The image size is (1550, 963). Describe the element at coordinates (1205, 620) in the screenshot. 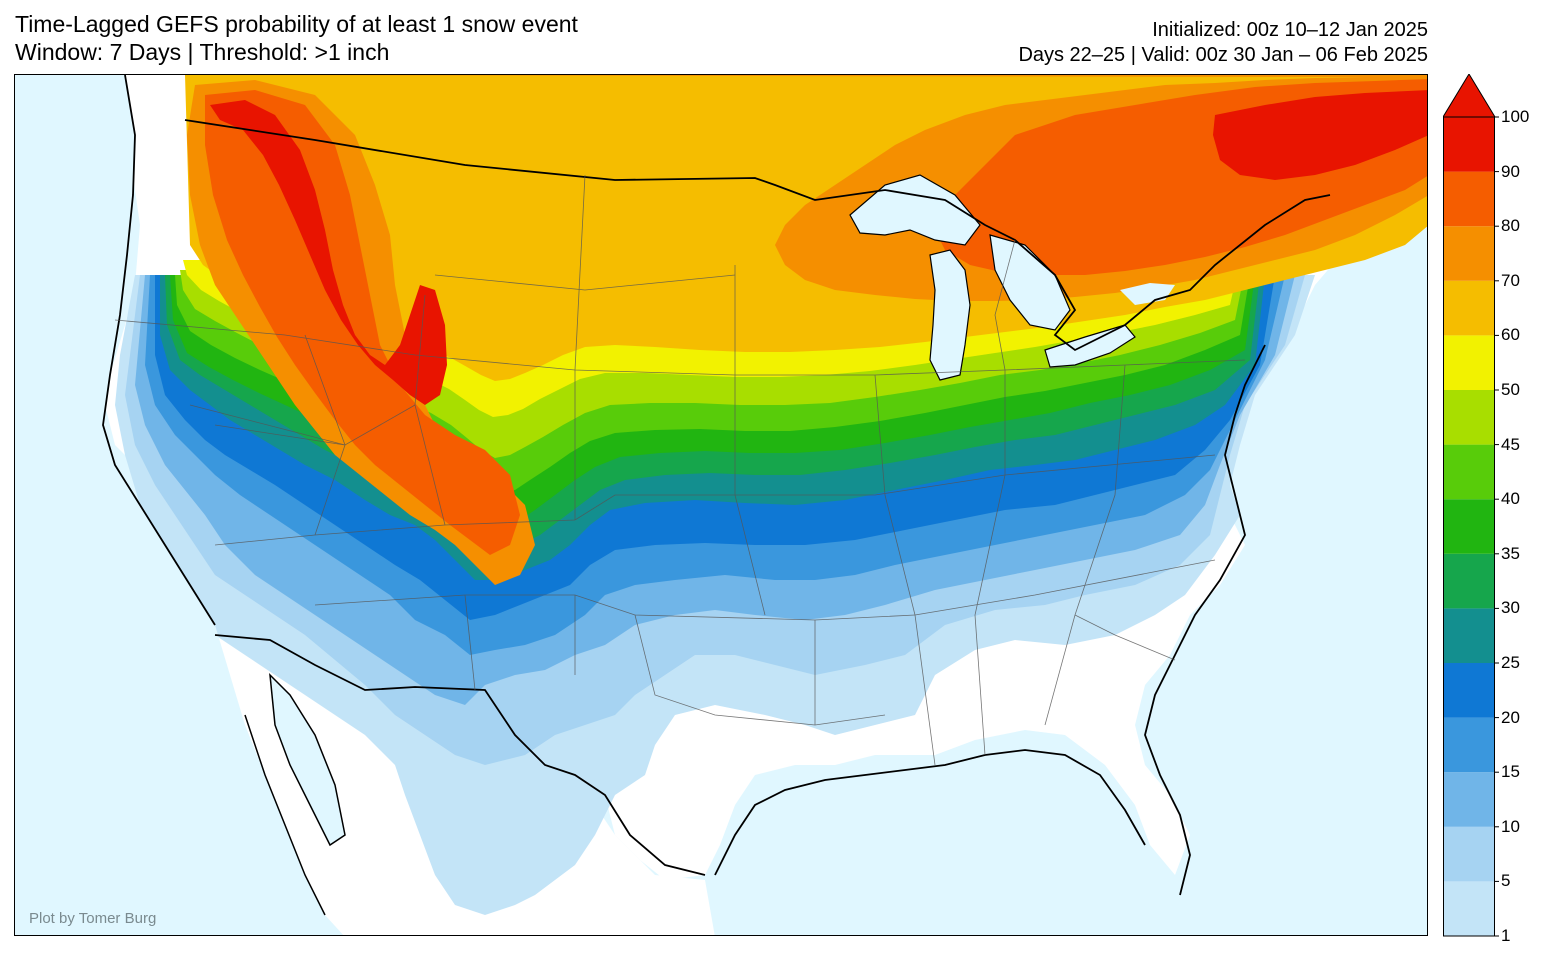

I see `coastline-east` at that location.